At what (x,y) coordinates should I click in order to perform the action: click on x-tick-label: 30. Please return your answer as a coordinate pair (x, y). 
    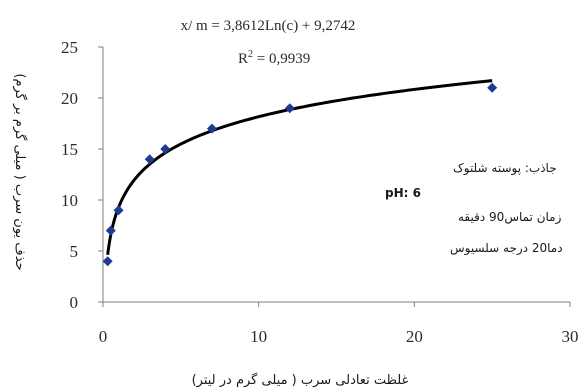
    Looking at the image, I should click on (570, 336).